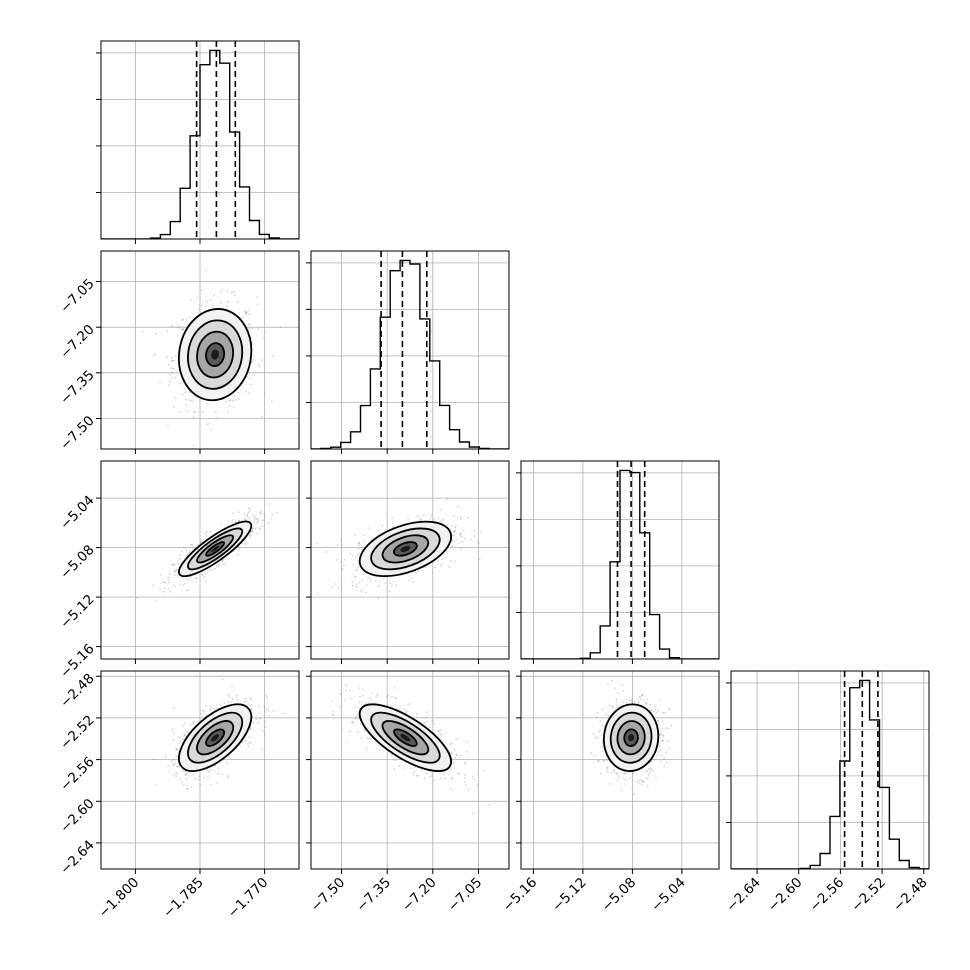 Image resolution: width=970 pixels, height=970 pixels. What do you see at coordinates (520, 895) in the screenshot?
I see `x-tick-label: −5.16` at bounding box center [520, 895].